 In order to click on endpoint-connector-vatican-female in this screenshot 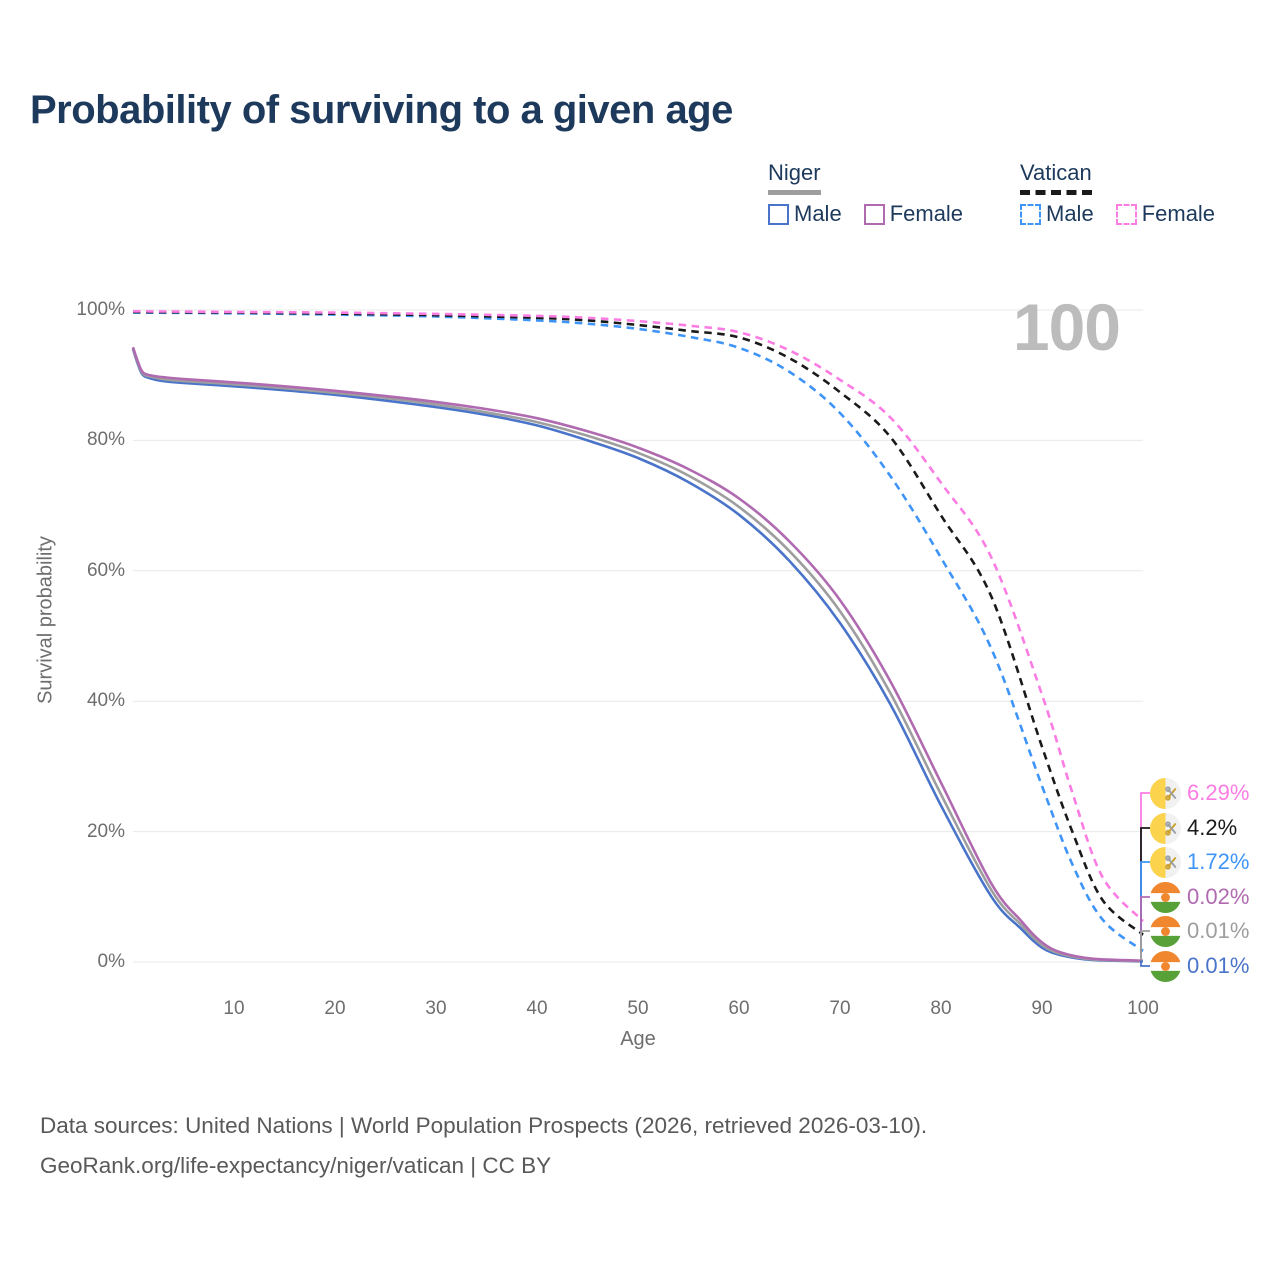, I will do `click(1145, 857)`.